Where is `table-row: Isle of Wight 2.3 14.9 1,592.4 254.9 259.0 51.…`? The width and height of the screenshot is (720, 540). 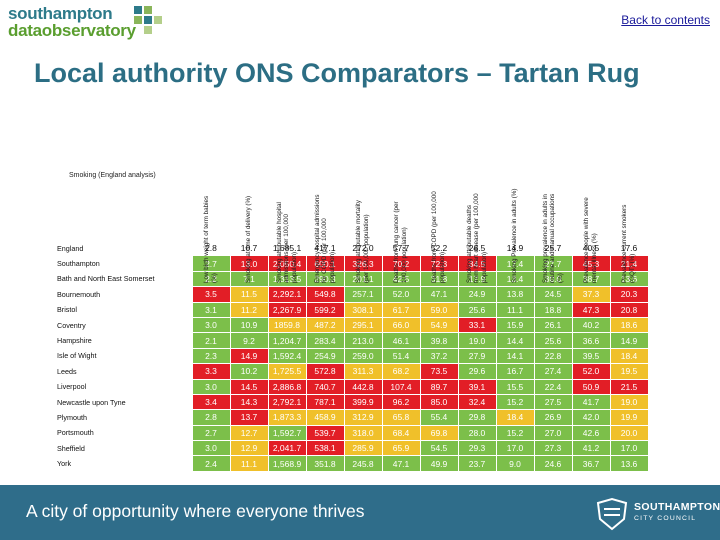 table-row: Isle of Wight 2.3 14.9 1,592.4 254.9 259.0 51.… is located at coordinates (352, 356).